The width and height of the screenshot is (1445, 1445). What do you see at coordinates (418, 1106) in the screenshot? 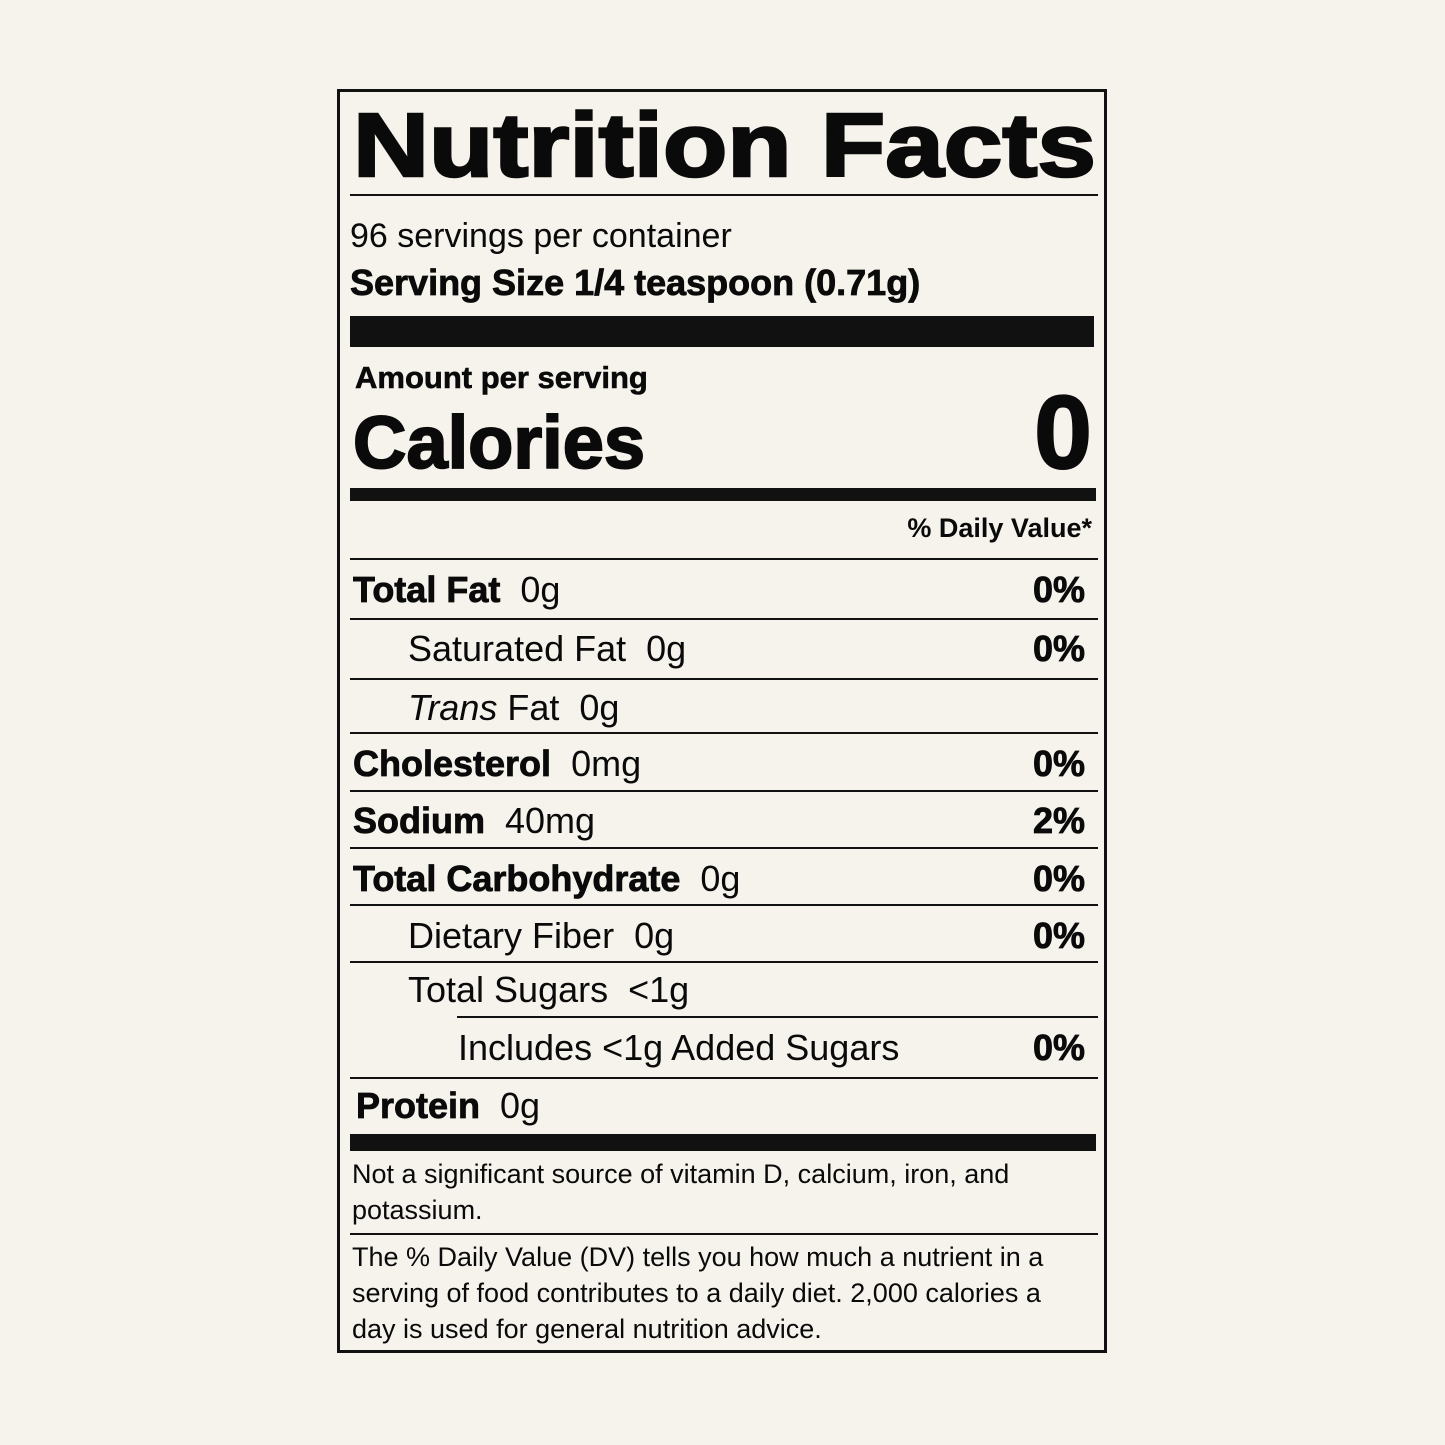
I see `nutrient-name: Protein` at bounding box center [418, 1106].